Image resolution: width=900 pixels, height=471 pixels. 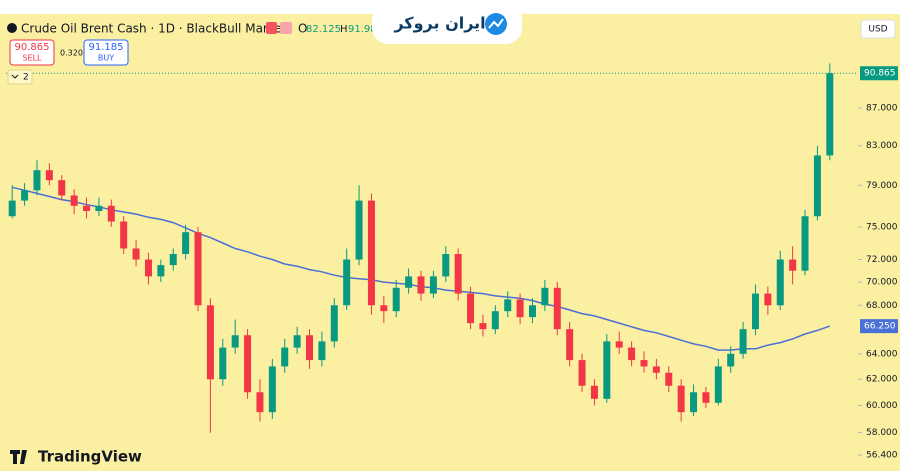 I want to click on buy-button, so click(x=106, y=52).